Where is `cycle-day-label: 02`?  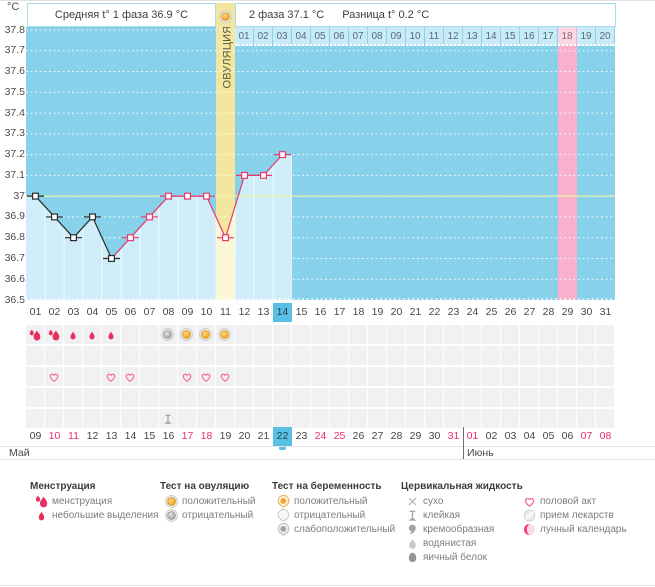 cycle-day-label: 02 is located at coordinates (54, 312).